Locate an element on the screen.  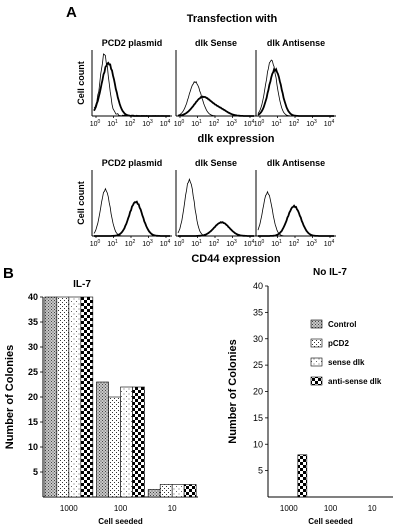
panel-a-label: A is located at coordinates (71, 12).